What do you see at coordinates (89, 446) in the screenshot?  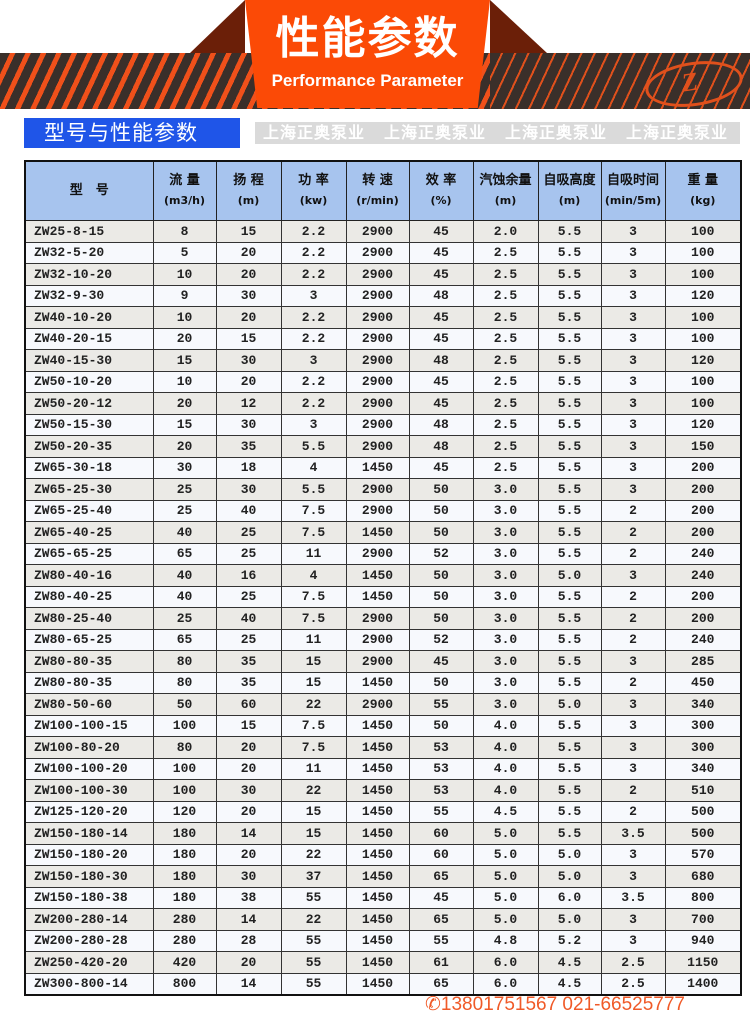 I see `model-cell: ZW50-20-35` at bounding box center [89, 446].